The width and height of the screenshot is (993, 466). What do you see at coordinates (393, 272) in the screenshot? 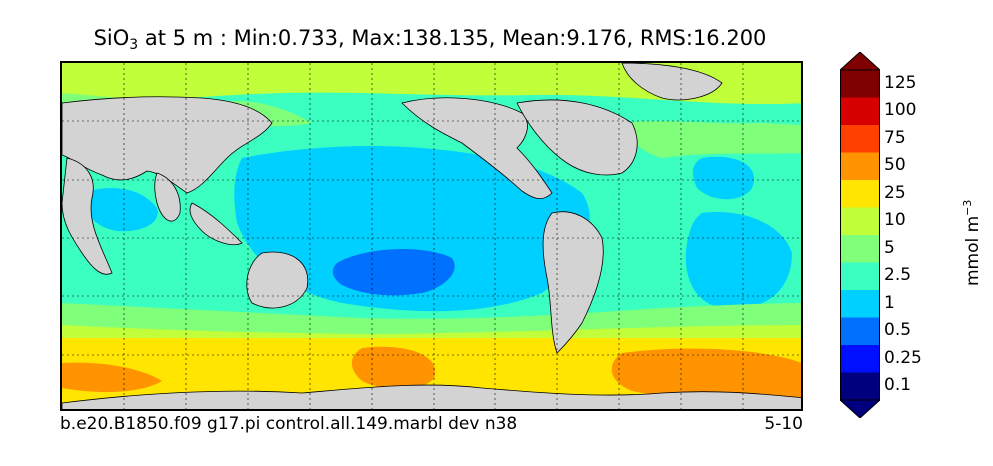
I see `ocean-region-south-pacific-minimum` at bounding box center [393, 272].